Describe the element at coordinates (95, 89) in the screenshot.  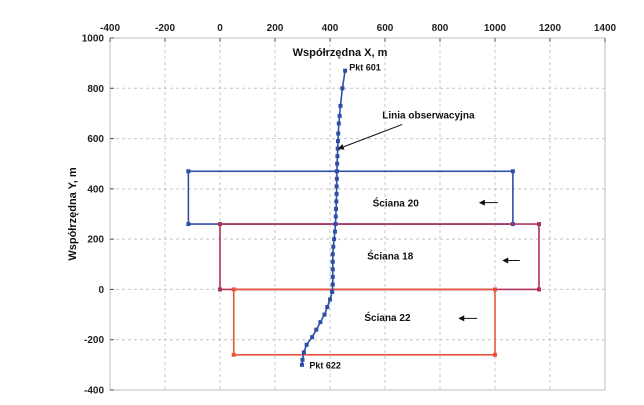
I see `y-tick-label: 800` at that location.